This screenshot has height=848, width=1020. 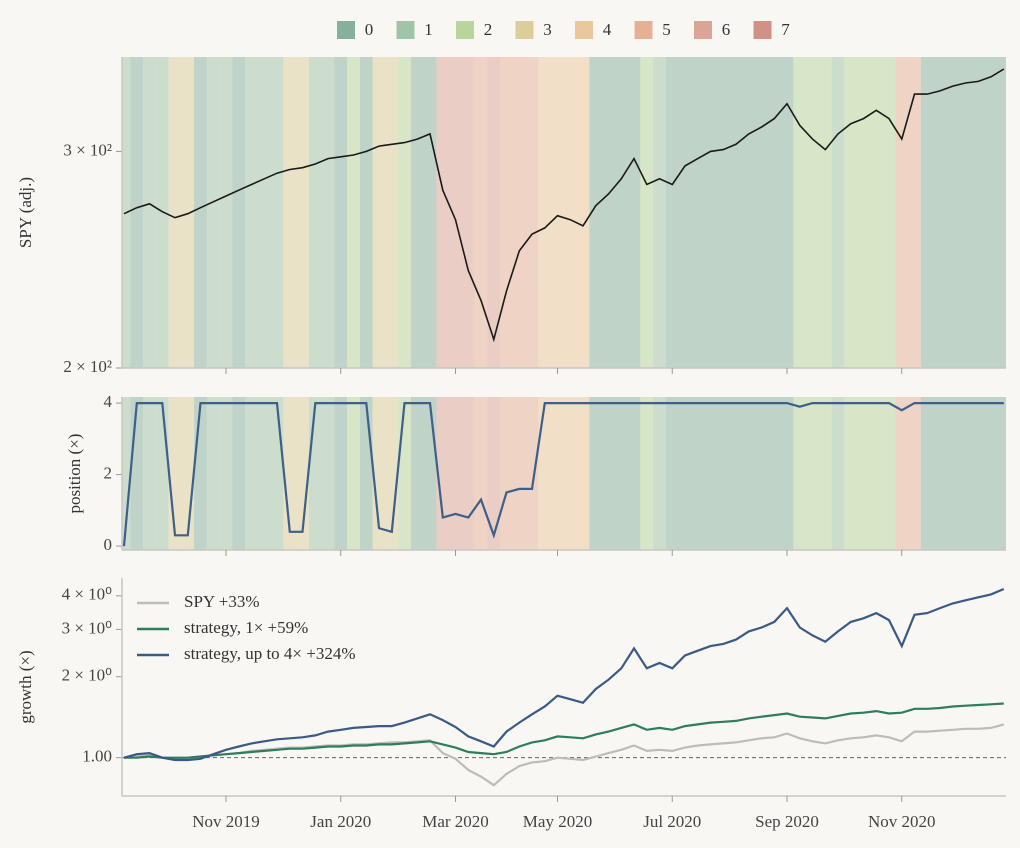 What do you see at coordinates (902, 821) in the screenshot?
I see `x-tick-label: Nov 2020` at bounding box center [902, 821].